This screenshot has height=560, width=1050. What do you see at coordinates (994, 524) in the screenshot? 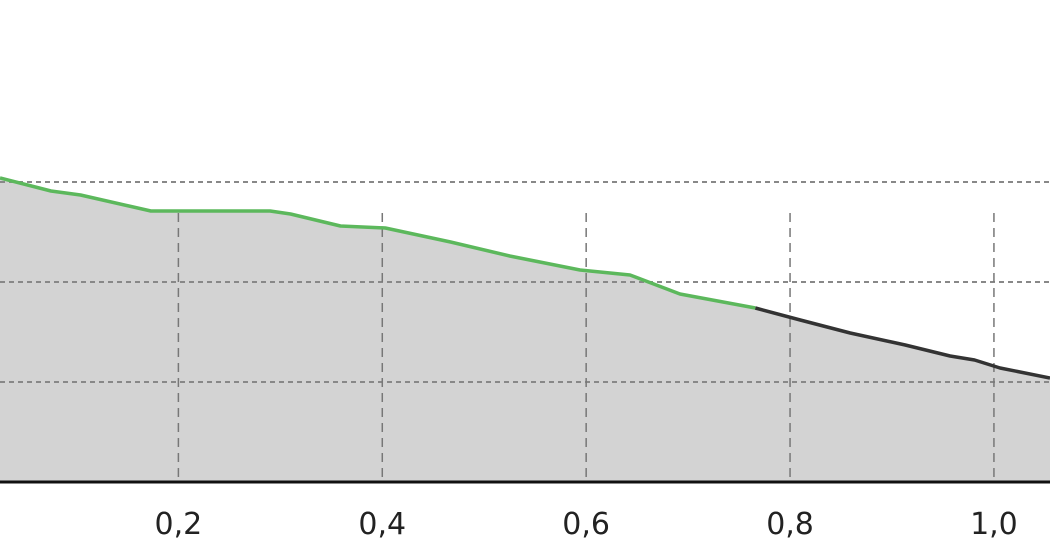
I see `x-tick-label: 1,0` at bounding box center [994, 524].